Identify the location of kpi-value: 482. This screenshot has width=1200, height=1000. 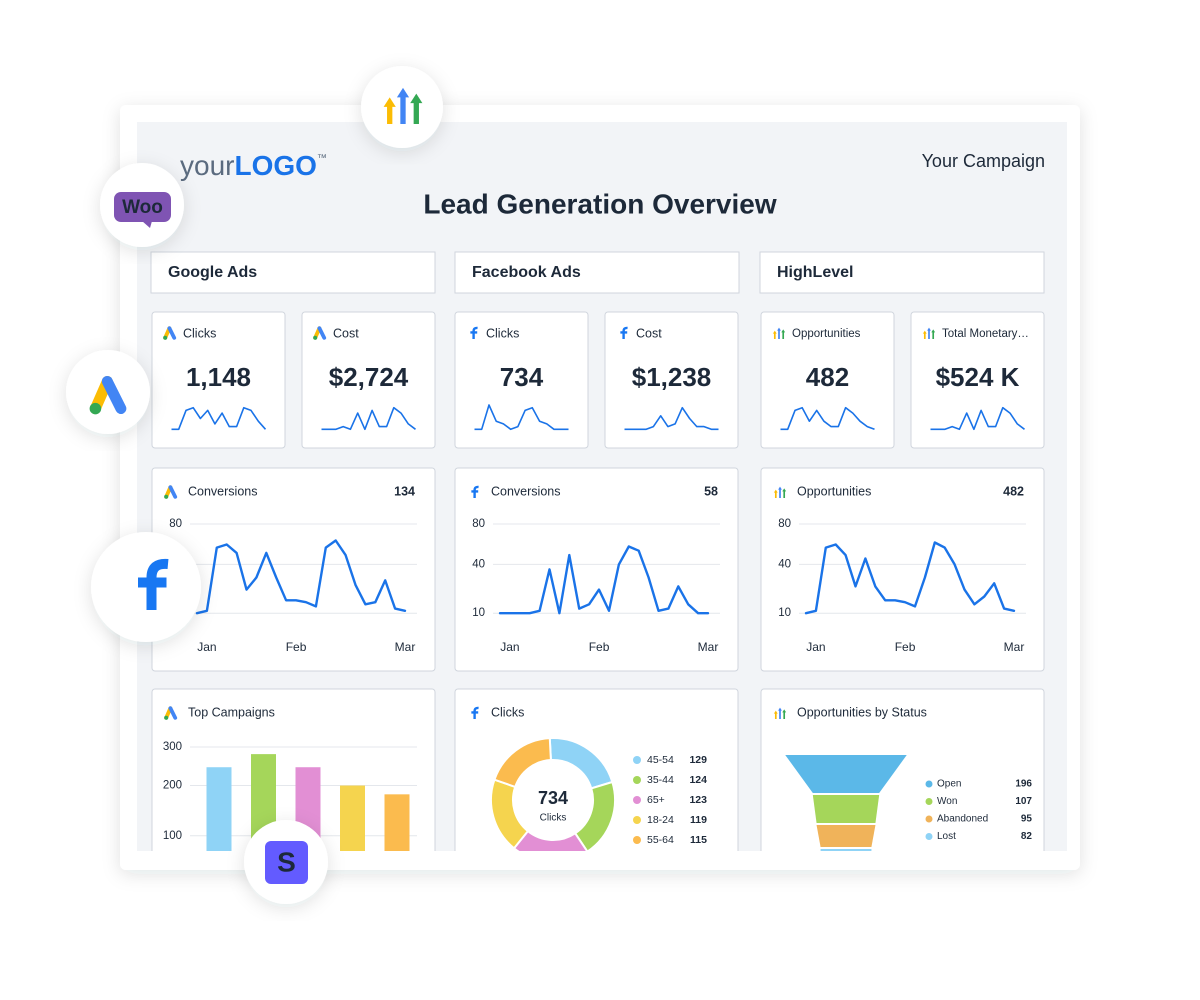
(827, 377).